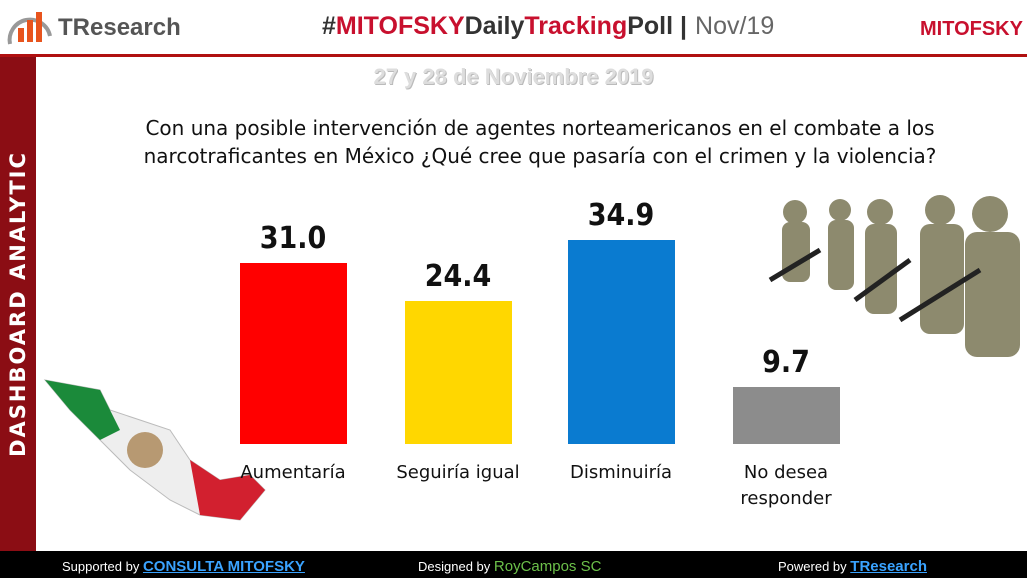 The width and height of the screenshot is (1027, 578). I want to click on designed-text: Designed by, so click(454, 566).